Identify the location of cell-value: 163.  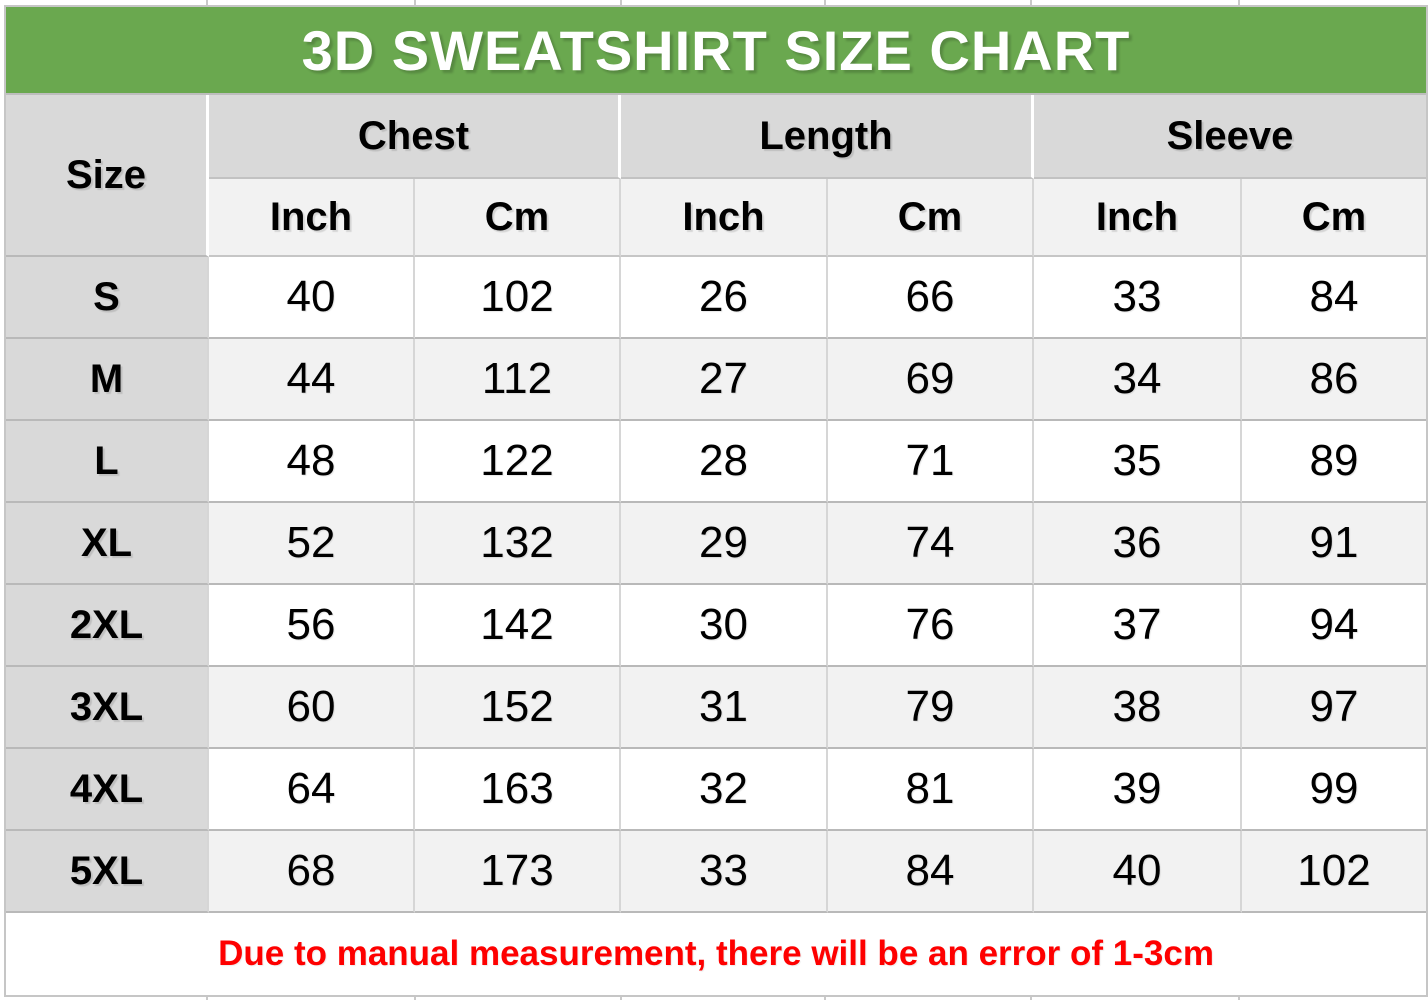
(518, 790).